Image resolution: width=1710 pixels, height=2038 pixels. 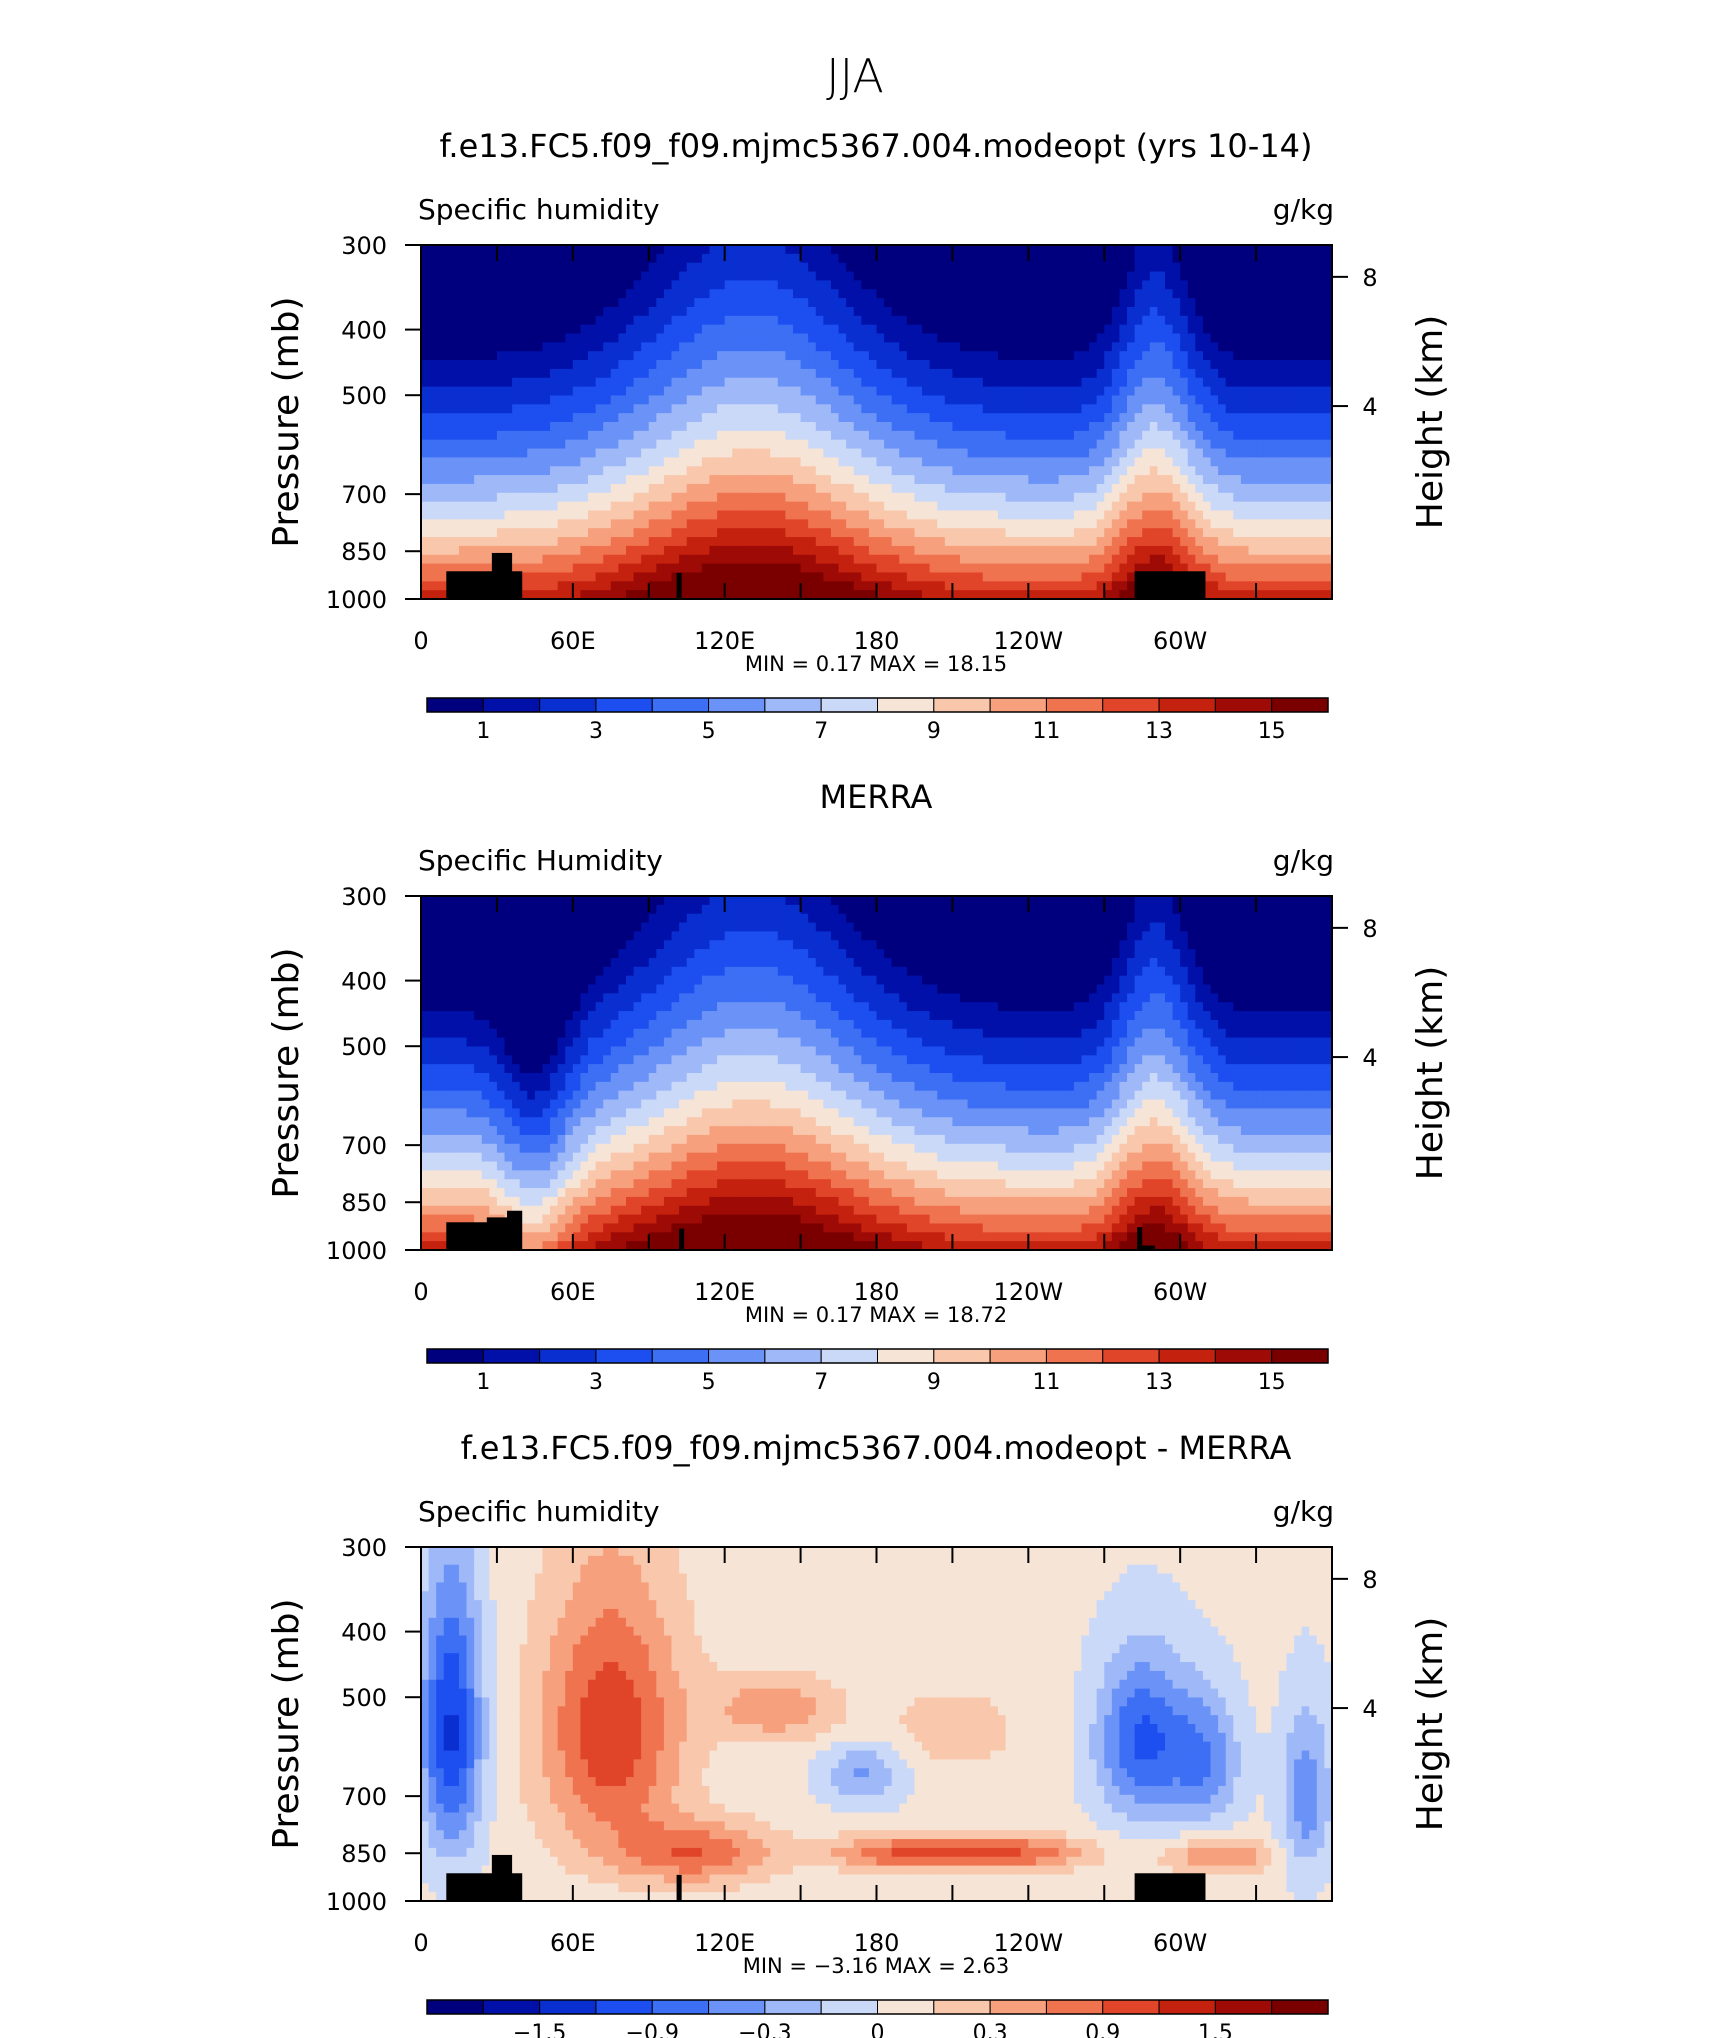 I want to click on min-max-stats: MIN = 0.17 MAX = 18.15, so click(x=876, y=664).